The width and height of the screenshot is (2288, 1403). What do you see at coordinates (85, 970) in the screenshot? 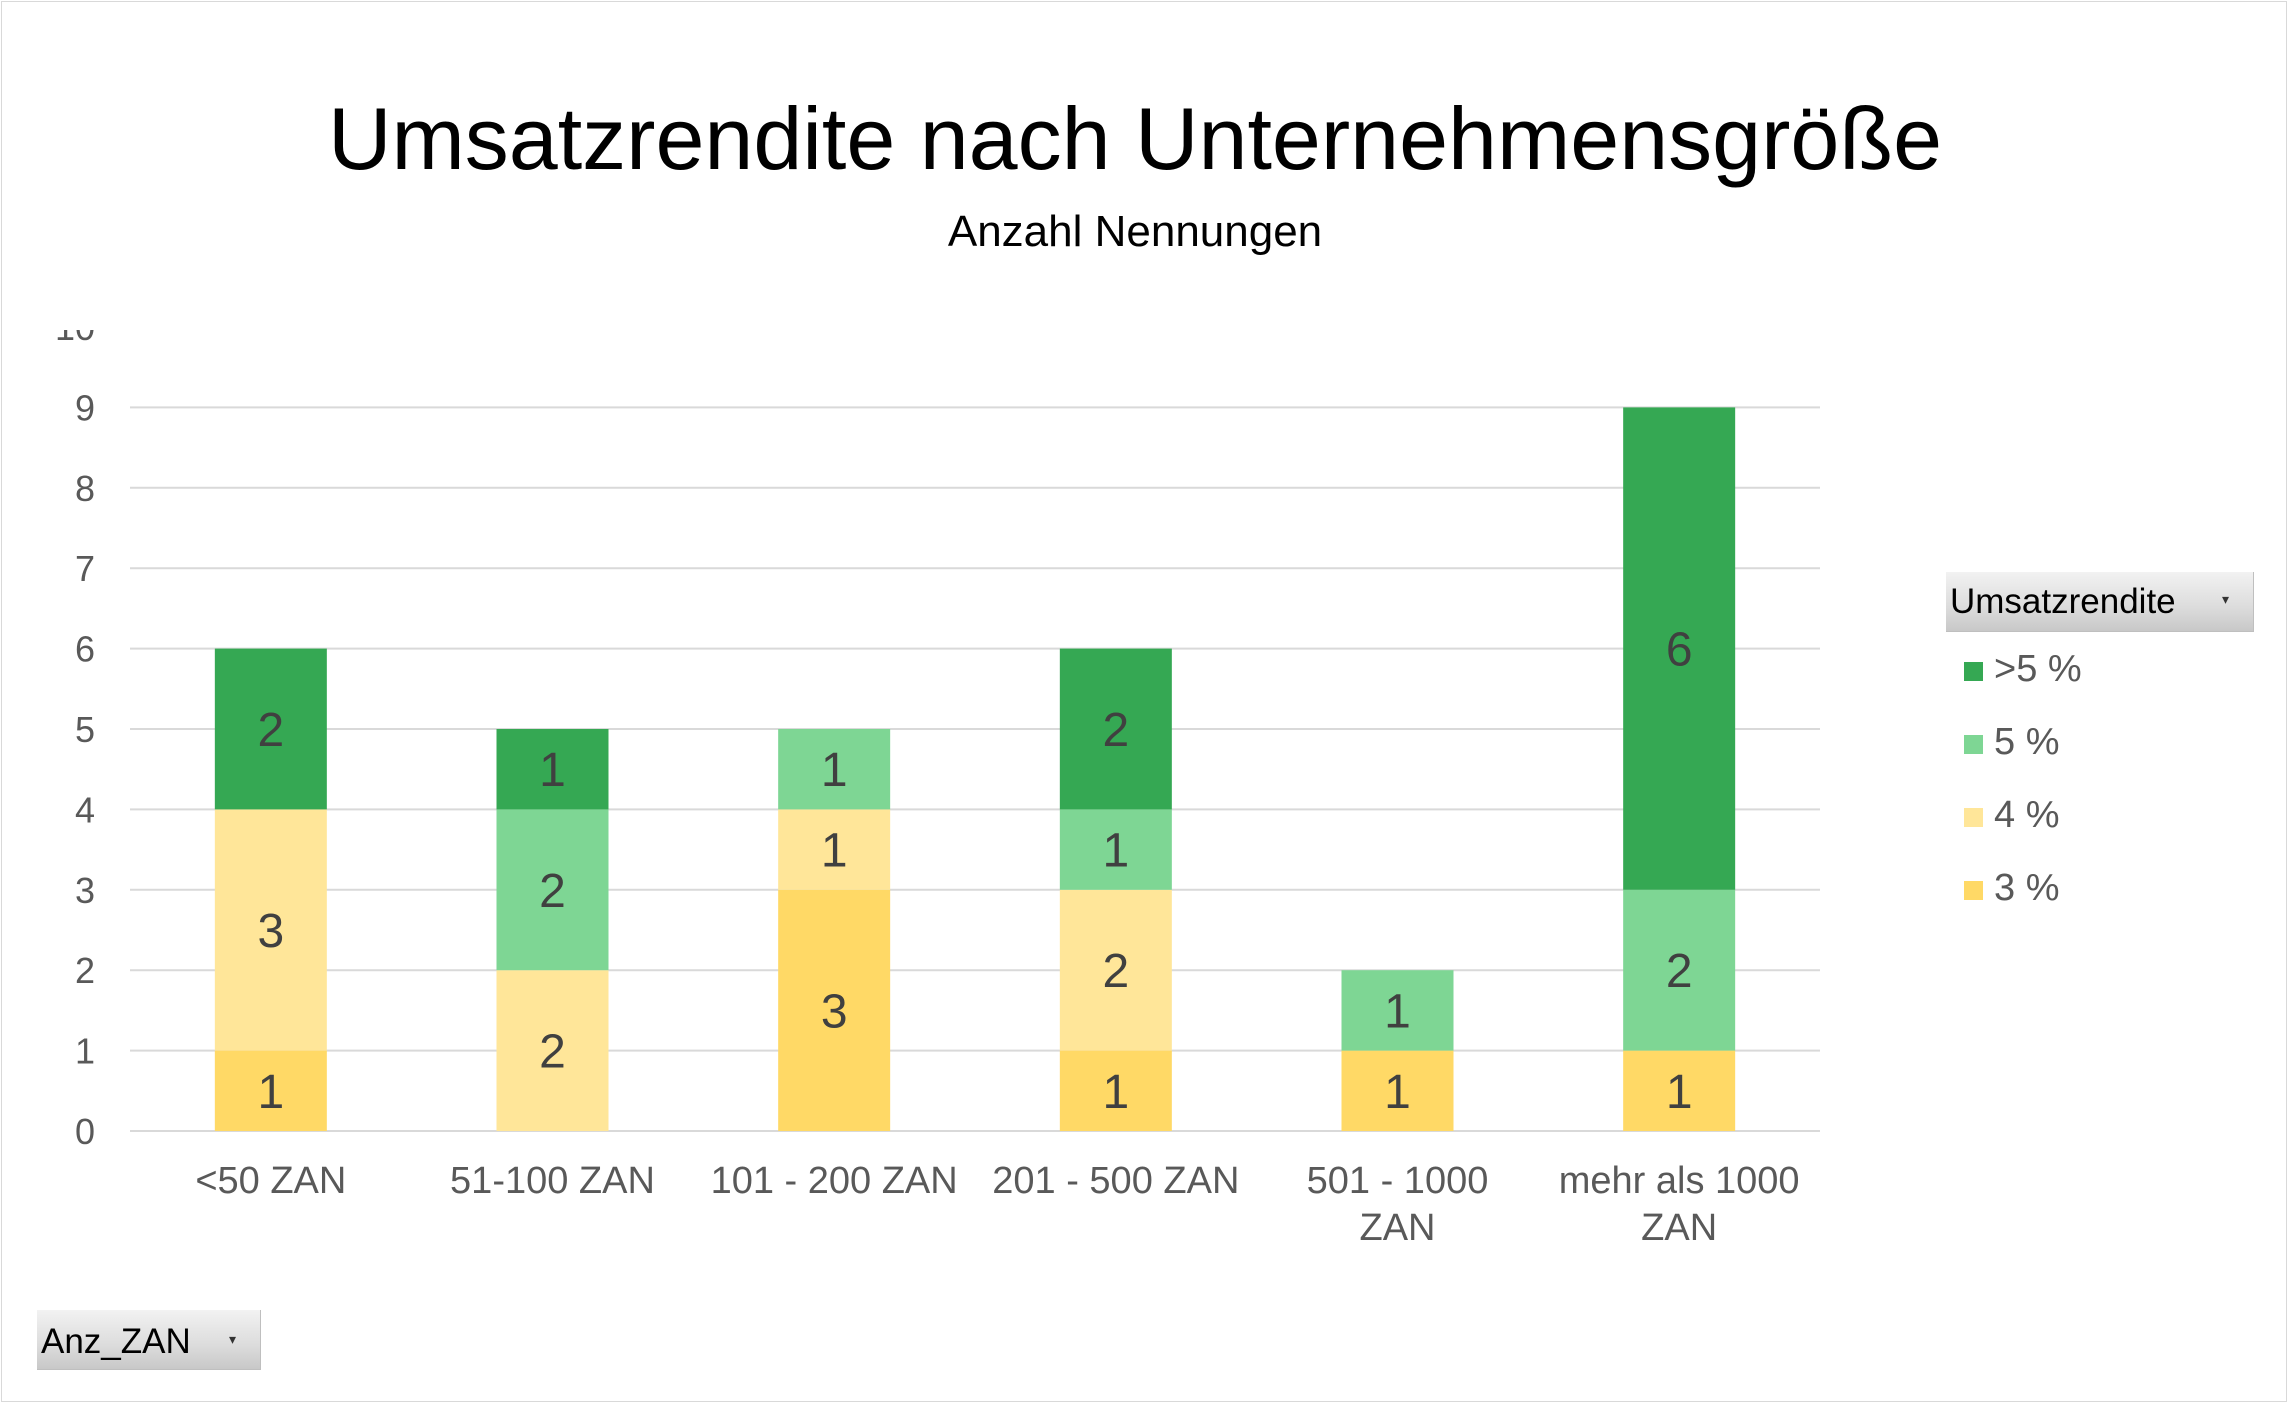
I see `y-tick-label: 2` at bounding box center [85, 970].